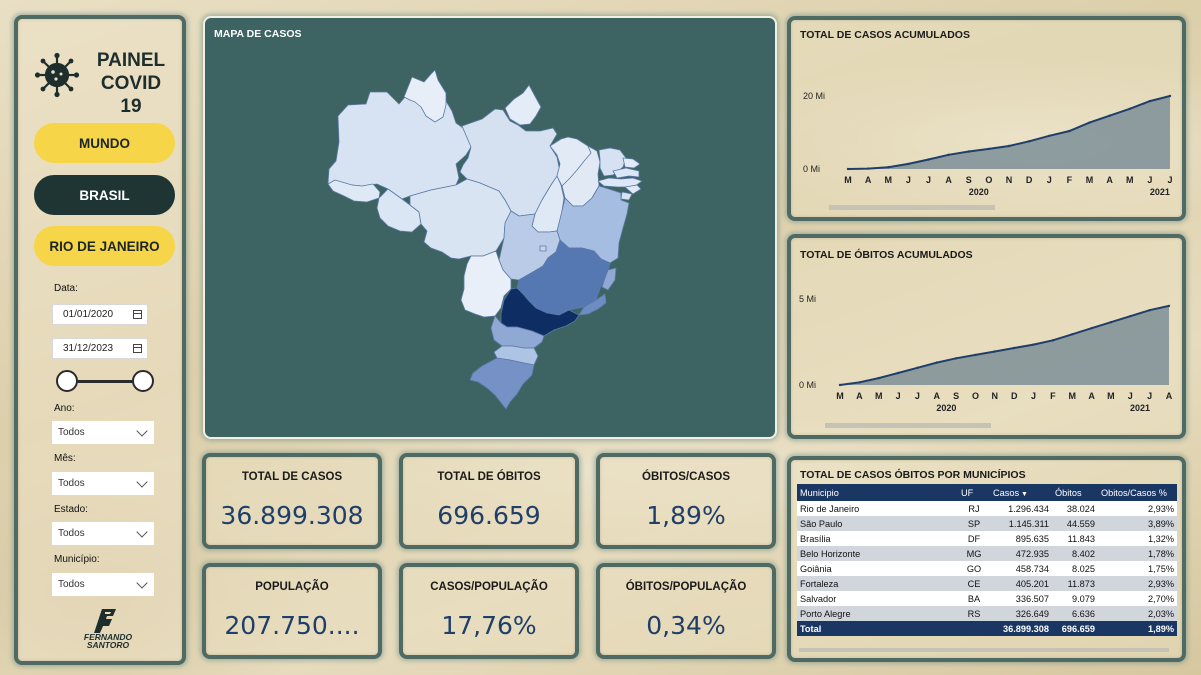 This screenshot has height=675, width=1201. Describe the element at coordinates (987, 598) in the screenshot. I see `table-row: Salvador BA 336.507 9.079 2,70%` at that location.